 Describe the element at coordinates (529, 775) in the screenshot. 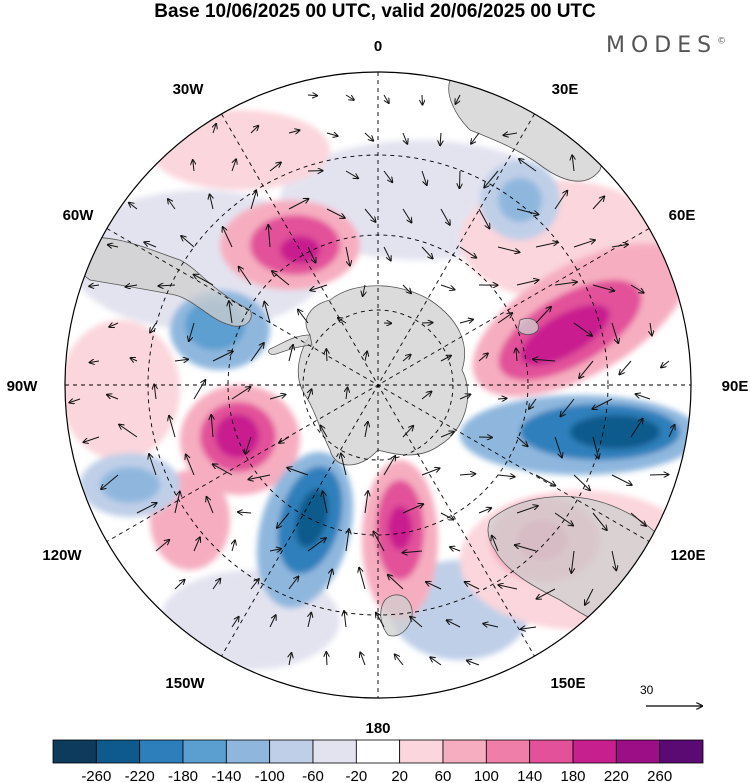

I see `colorbar-tick-label: 140` at that location.